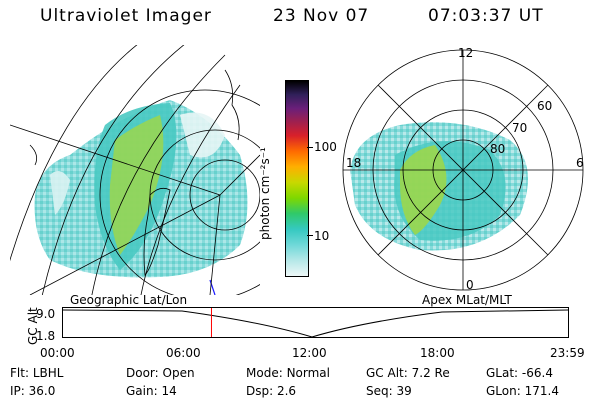  Describe the element at coordinates (470, 285) in the screenshot. I see `polar-mlt-0: 0` at that location.